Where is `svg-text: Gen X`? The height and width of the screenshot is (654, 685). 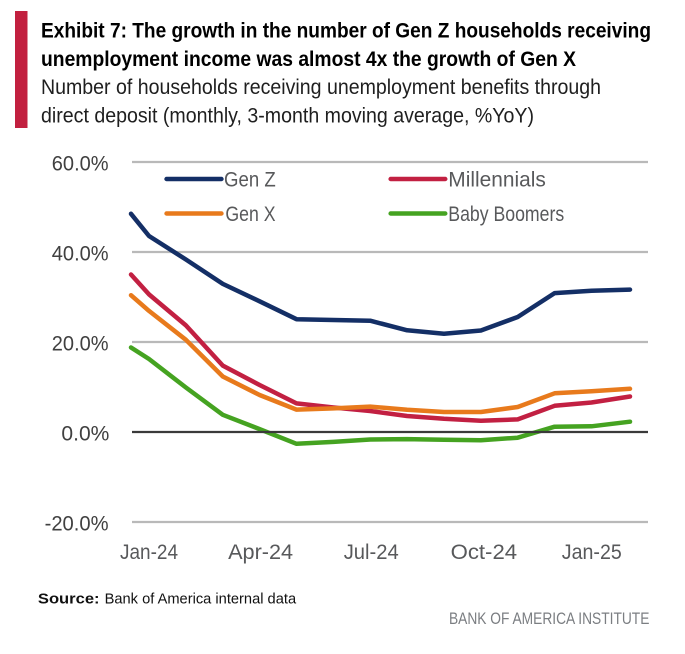 svg-text: Gen X is located at coordinates (250, 214).